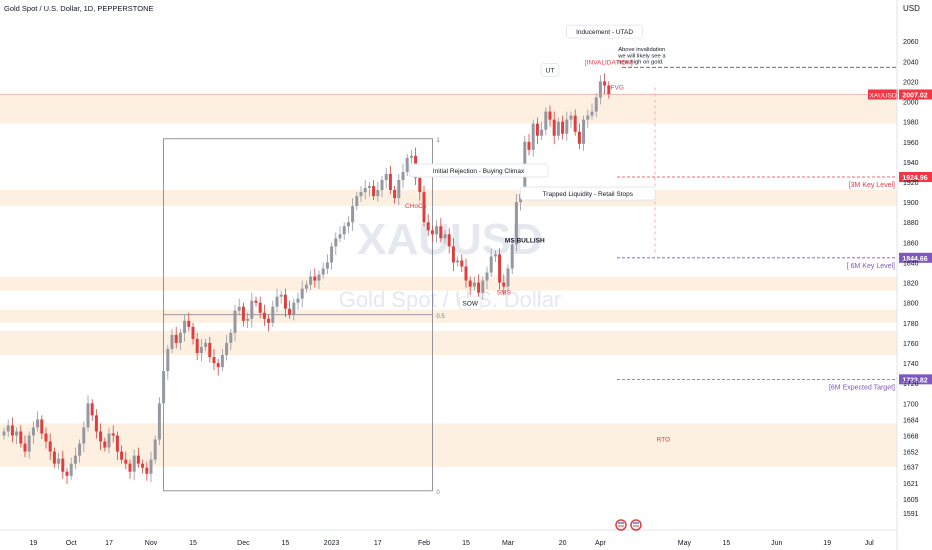 The width and height of the screenshot is (932, 550). What do you see at coordinates (911, 183) in the screenshot?
I see `y-tick-label: 1920` at bounding box center [911, 183].